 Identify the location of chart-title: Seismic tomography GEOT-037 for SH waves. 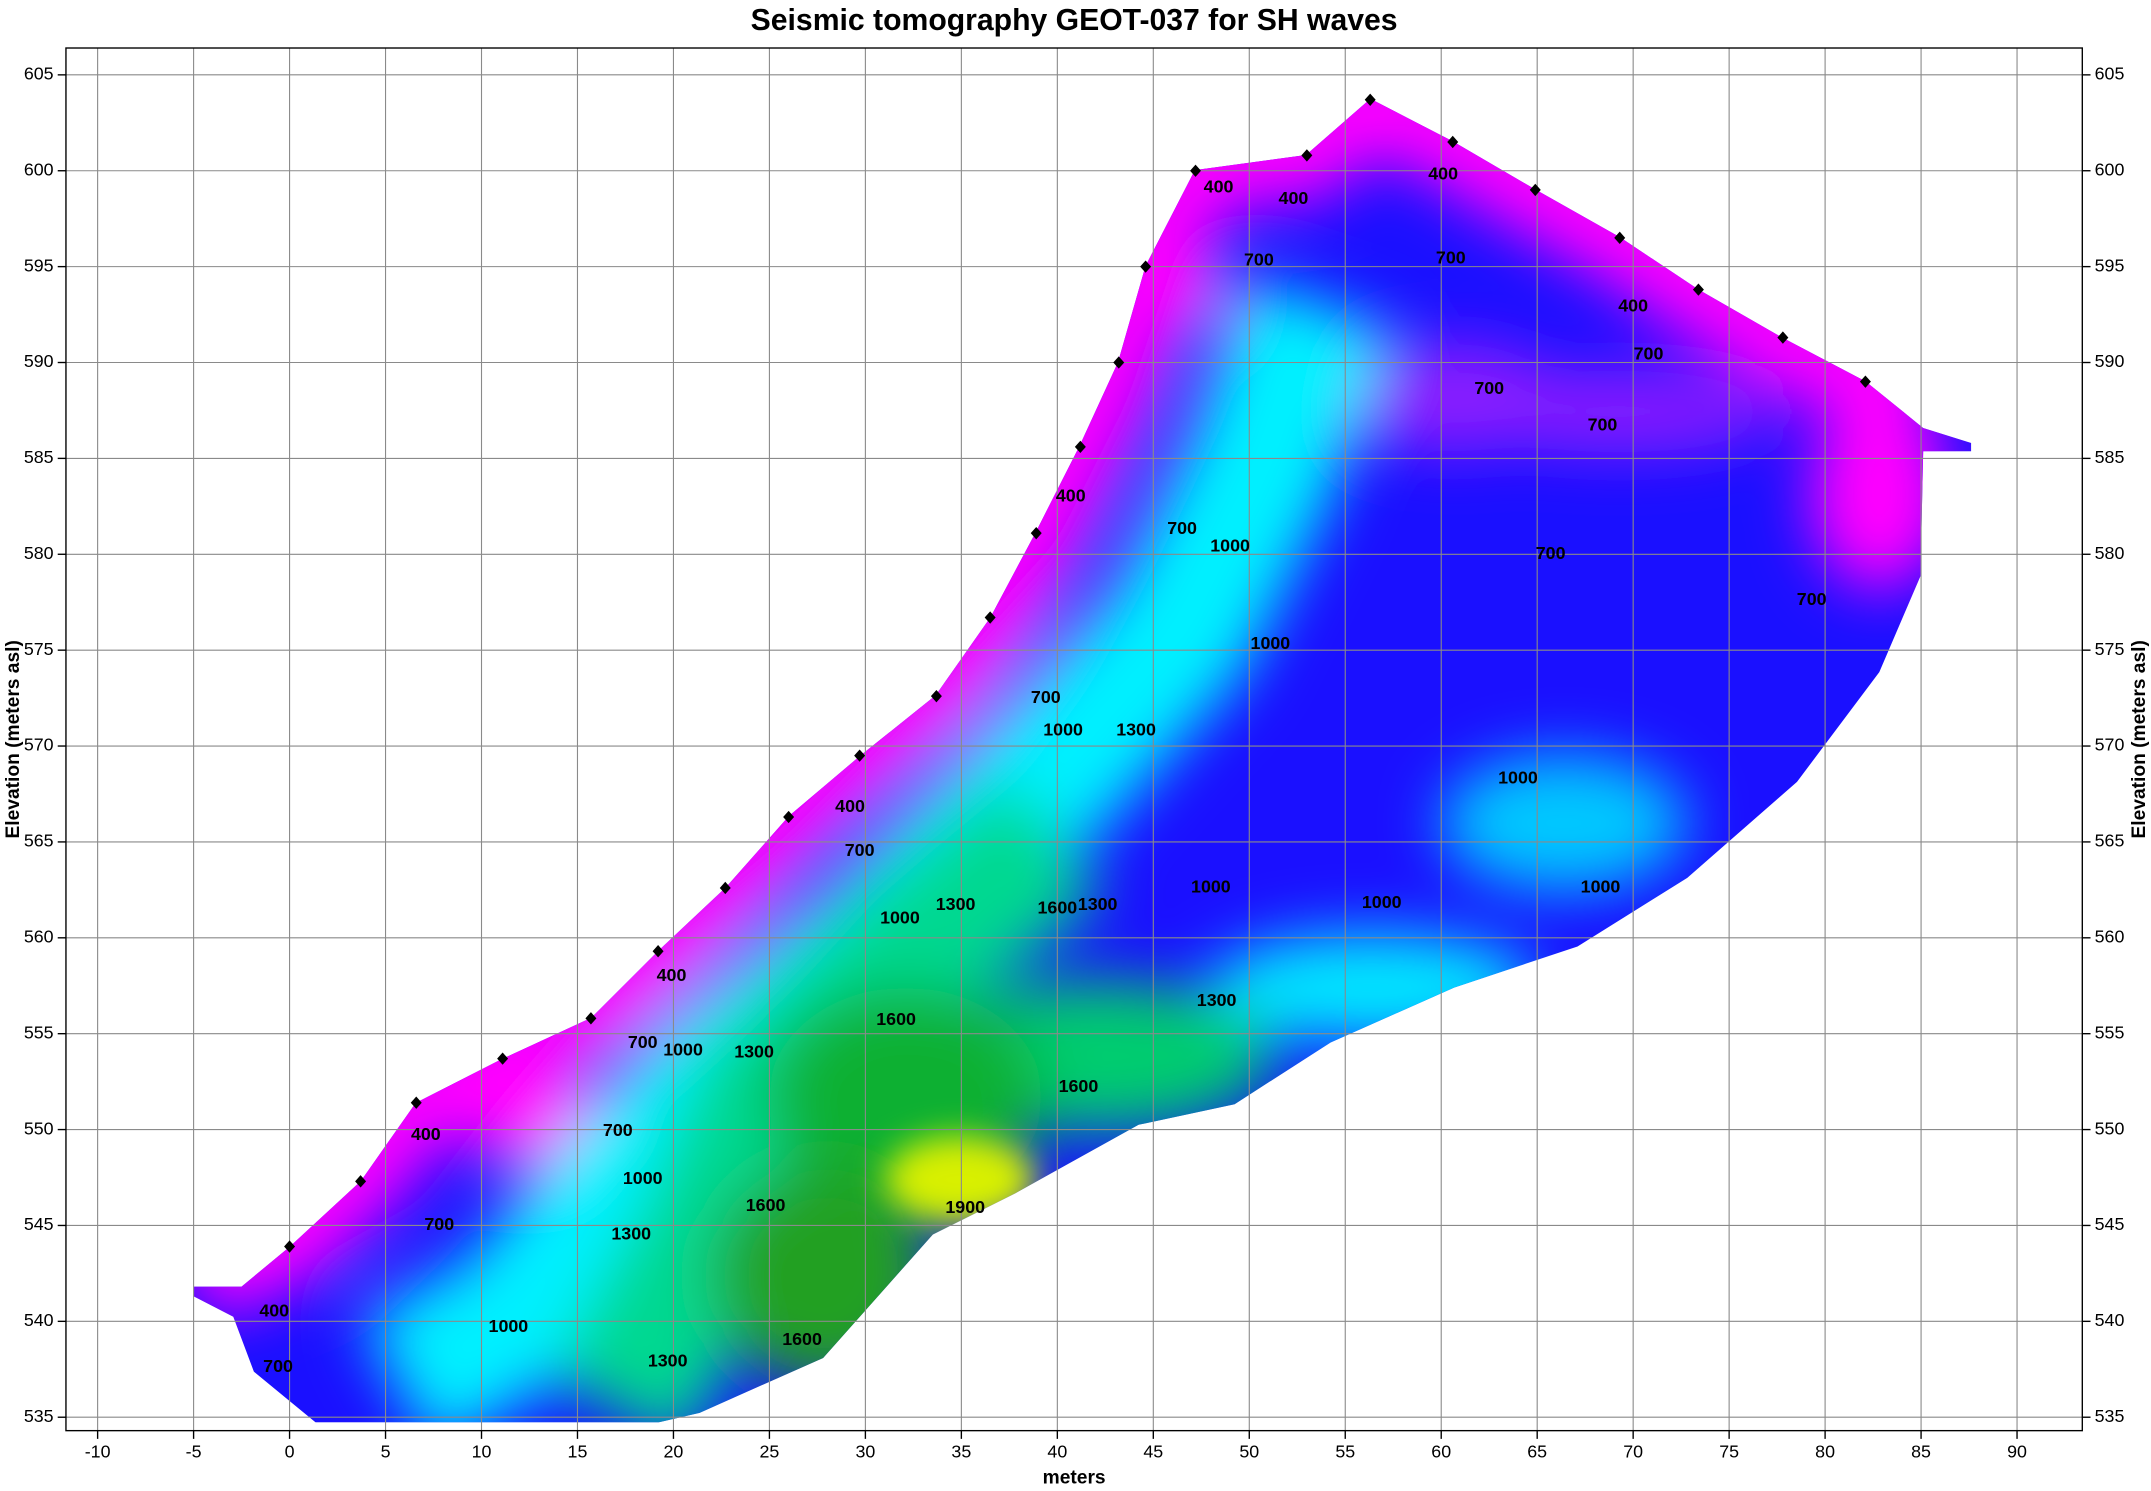
(1074, 20).